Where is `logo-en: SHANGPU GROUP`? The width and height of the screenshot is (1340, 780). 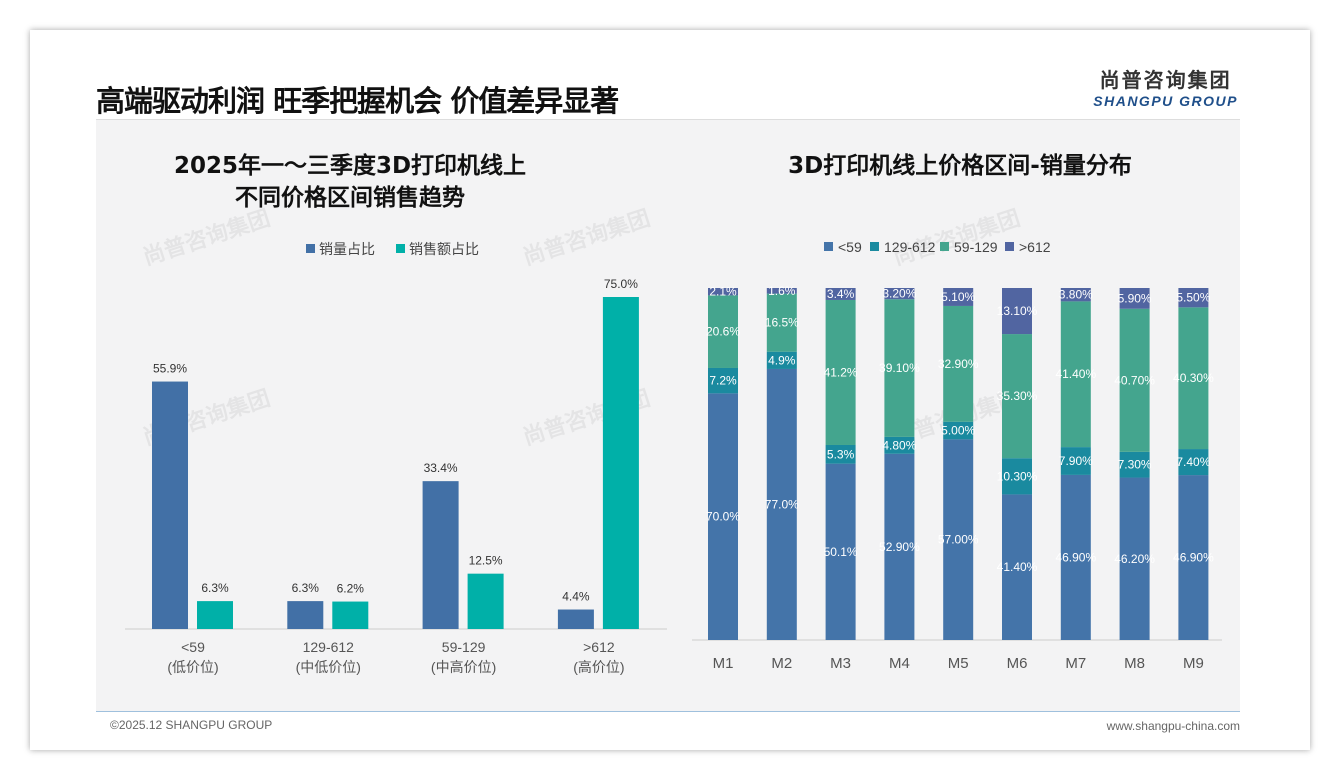
logo-en: SHANGPU GROUP is located at coordinates (1165, 101).